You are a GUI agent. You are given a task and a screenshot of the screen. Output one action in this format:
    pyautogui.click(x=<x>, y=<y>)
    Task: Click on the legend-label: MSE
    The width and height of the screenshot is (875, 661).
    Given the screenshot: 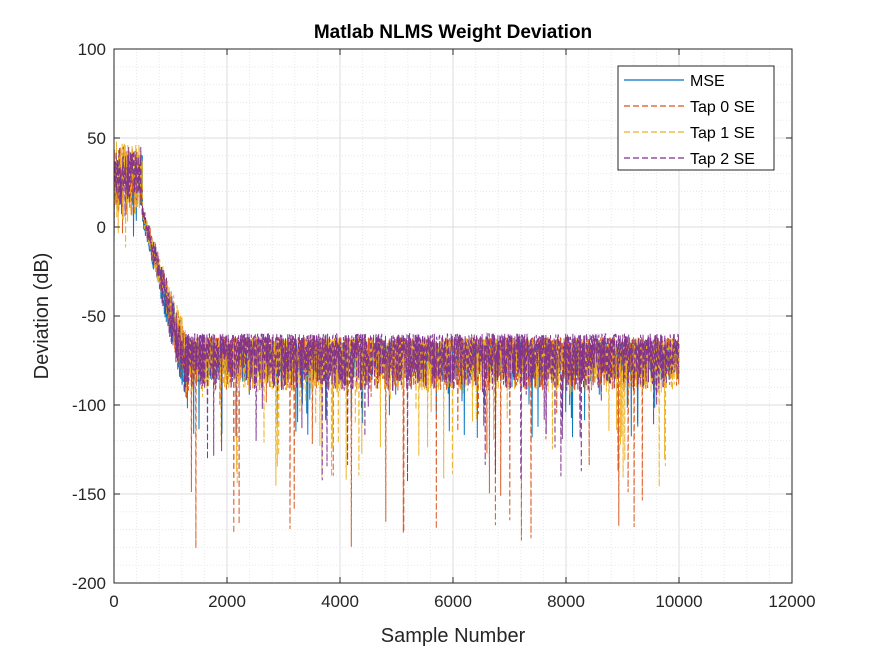 What is the action you would take?
    pyautogui.click(x=707, y=81)
    